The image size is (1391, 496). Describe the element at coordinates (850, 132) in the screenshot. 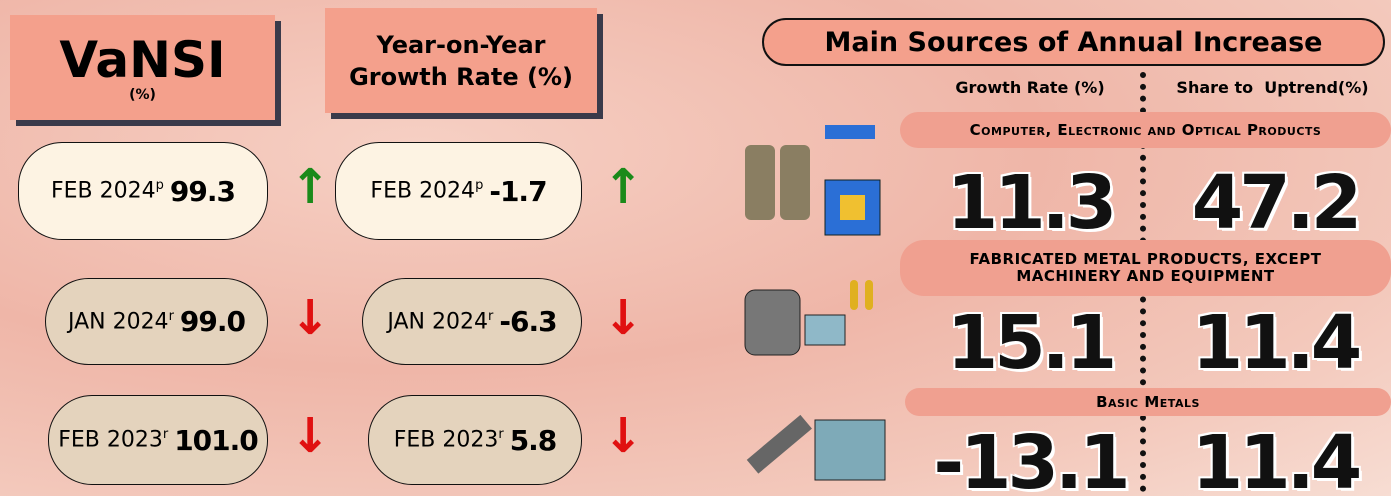

I see `cable-icon` at that location.